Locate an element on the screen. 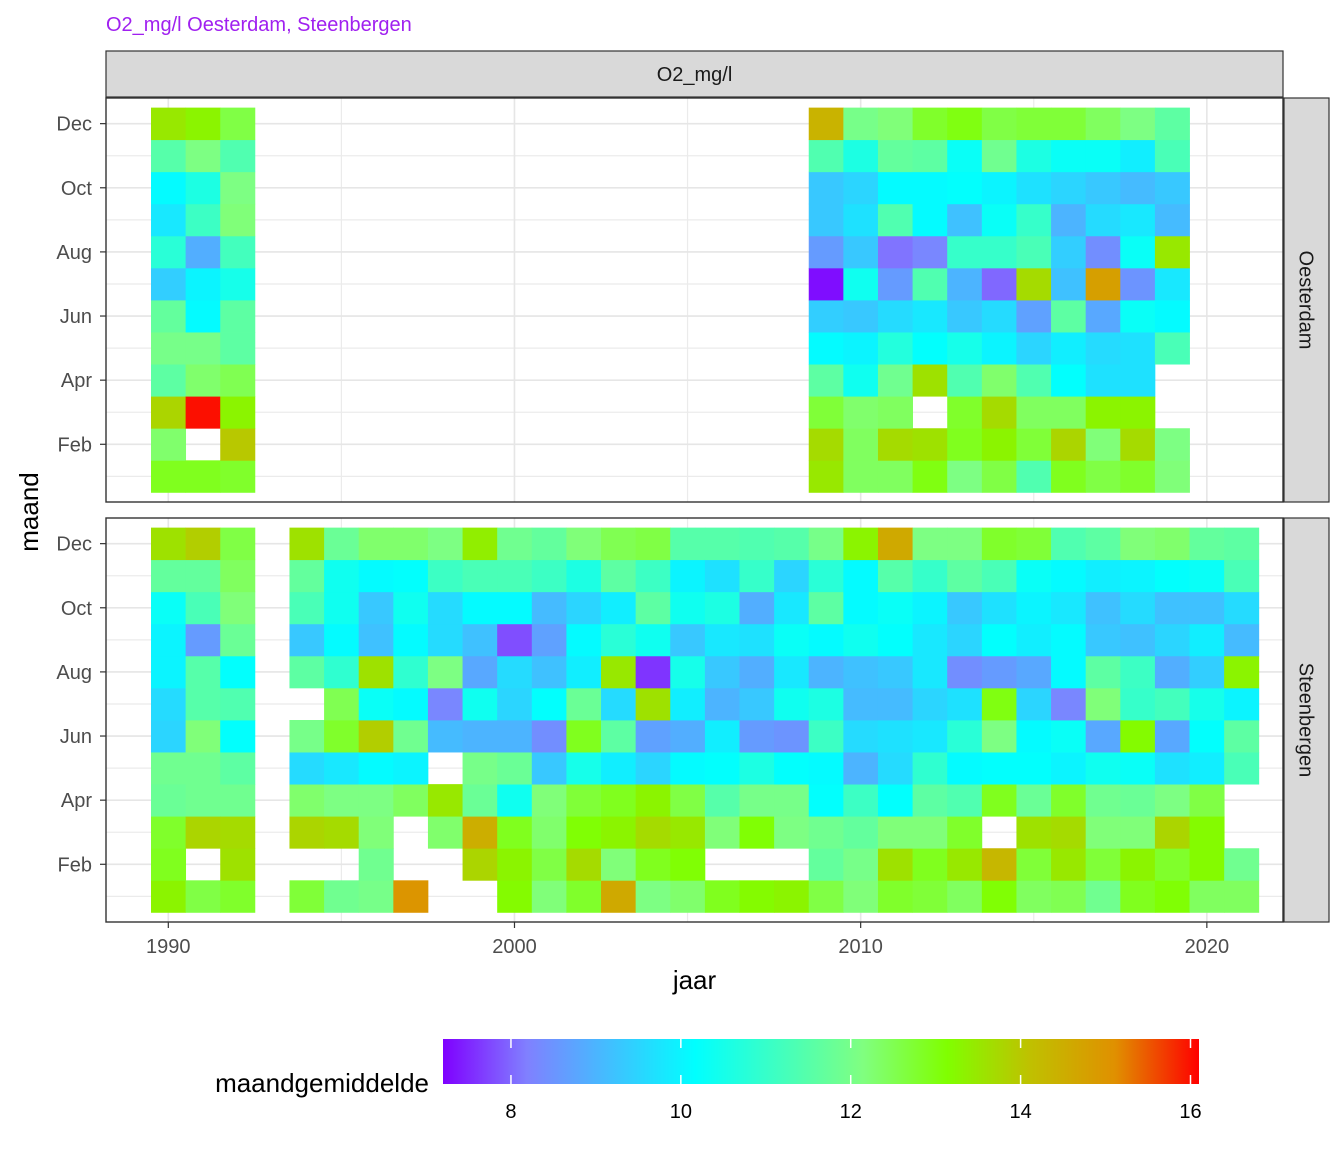  x-tick-label: 1990 is located at coordinates (168, 947).